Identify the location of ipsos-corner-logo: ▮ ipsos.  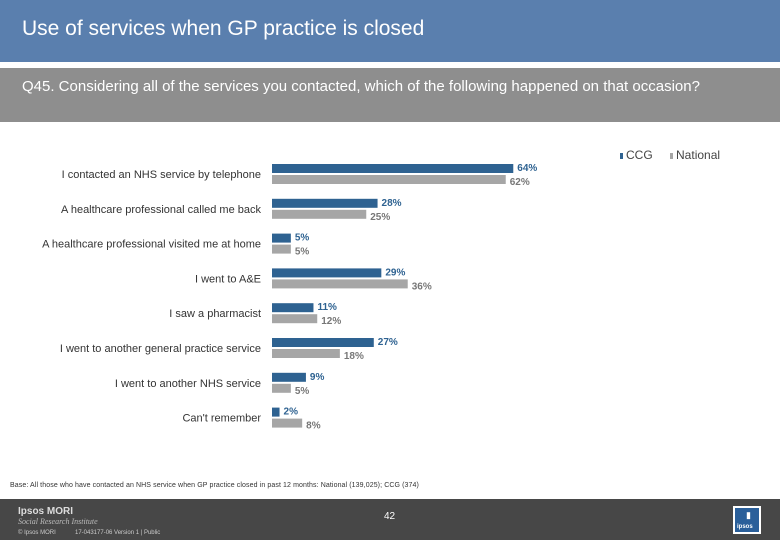
(747, 520).